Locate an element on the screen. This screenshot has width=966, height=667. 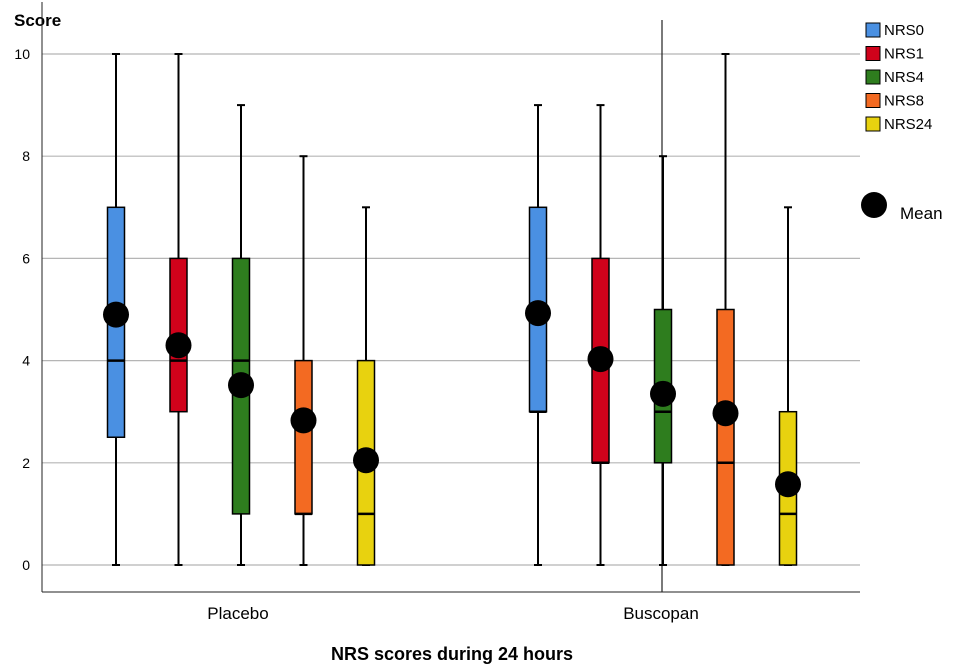
y-tick-label: 0 is located at coordinates (26, 565).